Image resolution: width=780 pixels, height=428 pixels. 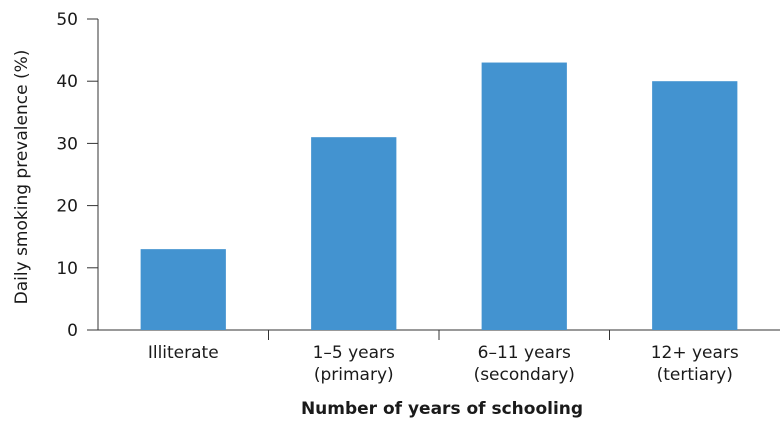 I want to click on category-label: 1–5 years, so click(x=354, y=353).